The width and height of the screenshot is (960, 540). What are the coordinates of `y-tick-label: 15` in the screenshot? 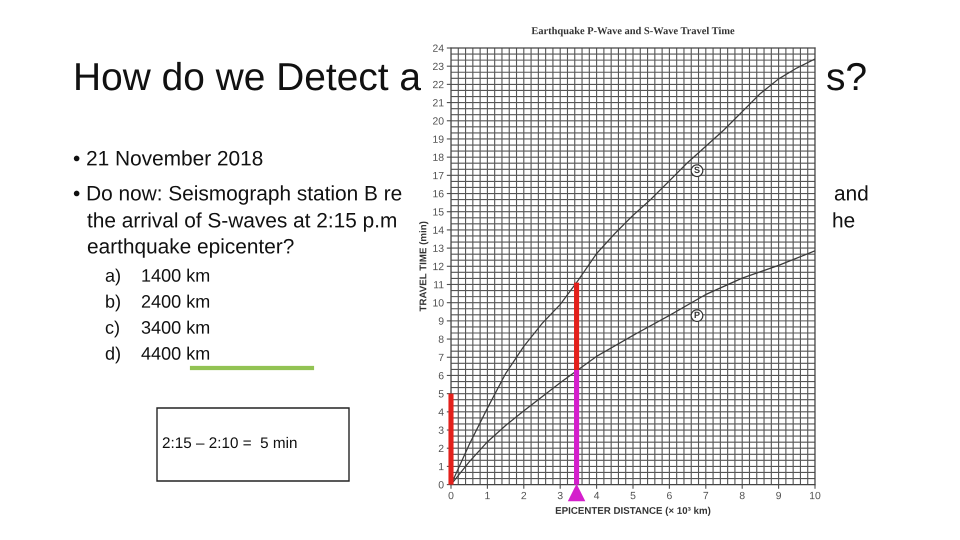 It's located at (438, 212).